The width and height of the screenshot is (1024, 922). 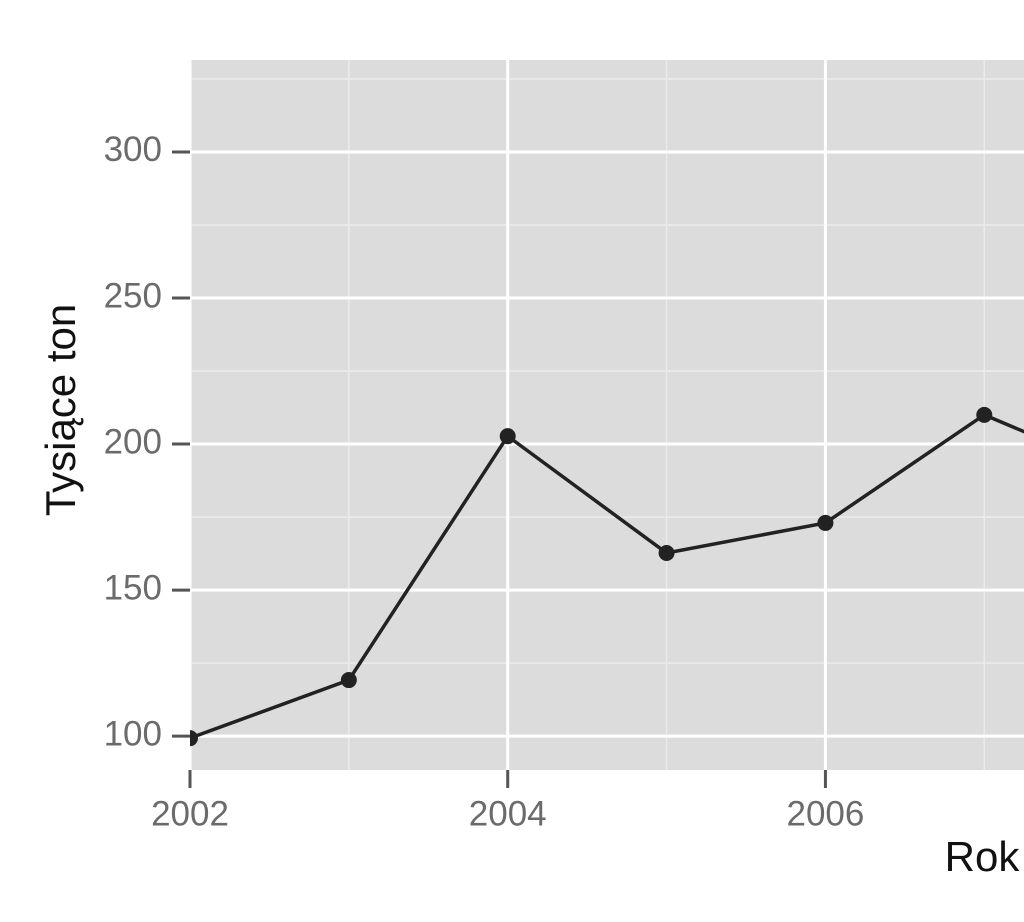 What do you see at coordinates (508, 813) in the screenshot?
I see `x-tick-label: 2004` at bounding box center [508, 813].